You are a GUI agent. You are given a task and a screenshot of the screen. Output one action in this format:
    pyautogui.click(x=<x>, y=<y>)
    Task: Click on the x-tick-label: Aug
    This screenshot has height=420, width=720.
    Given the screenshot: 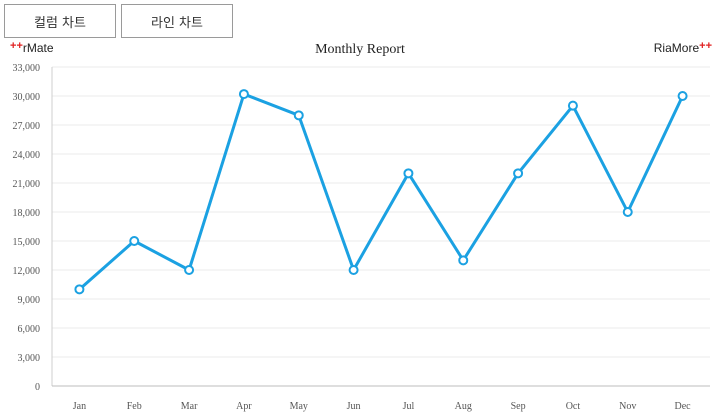 What is the action you would take?
    pyautogui.click(x=463, y=406)
    